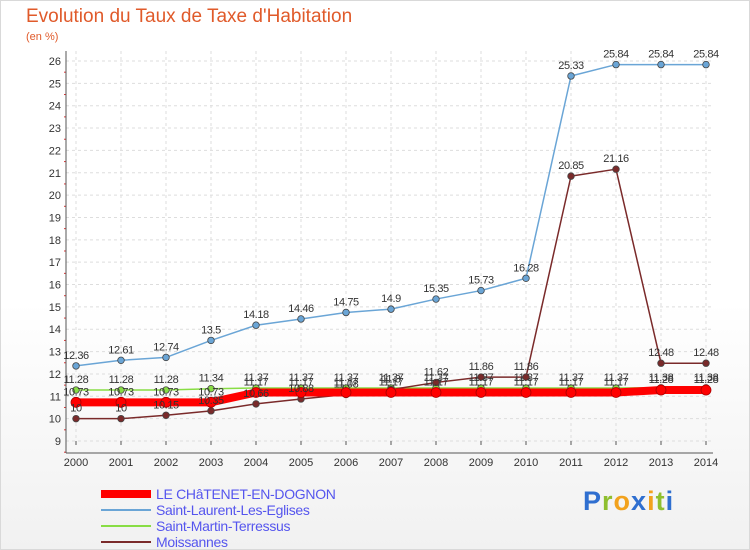 This screenshot has height=550, width=750. Describe the element at coordinates (616, 463) in the screenshot. I see `x-tick-label: 2012` at that location.